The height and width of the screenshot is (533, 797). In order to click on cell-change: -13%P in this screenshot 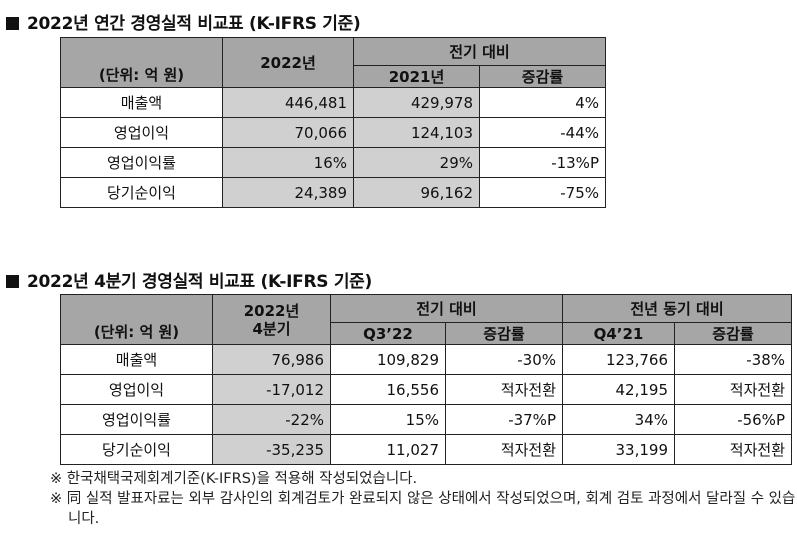, I will do `click(542, 162)`.